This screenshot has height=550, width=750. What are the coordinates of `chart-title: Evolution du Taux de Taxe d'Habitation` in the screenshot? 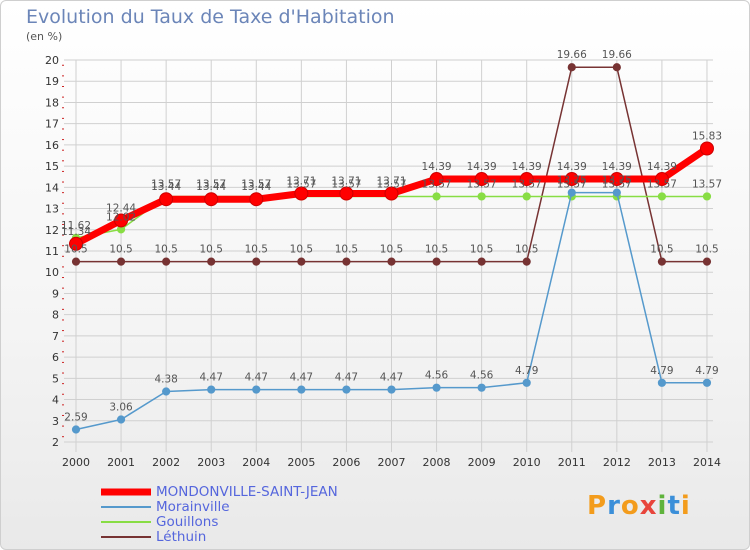 It's located at (210, 17).